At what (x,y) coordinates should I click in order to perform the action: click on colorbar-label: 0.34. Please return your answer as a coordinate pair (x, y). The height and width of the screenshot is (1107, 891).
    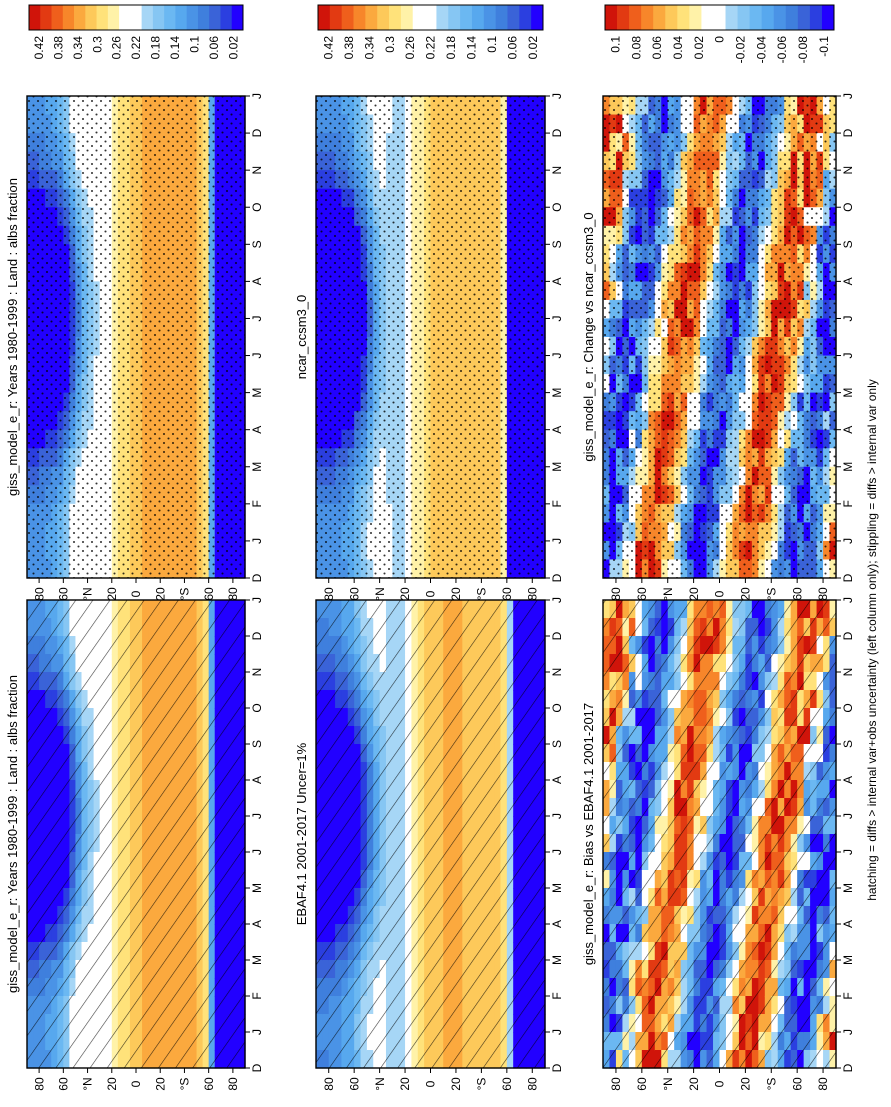
    Looking at the image, I should click on (369, 48).